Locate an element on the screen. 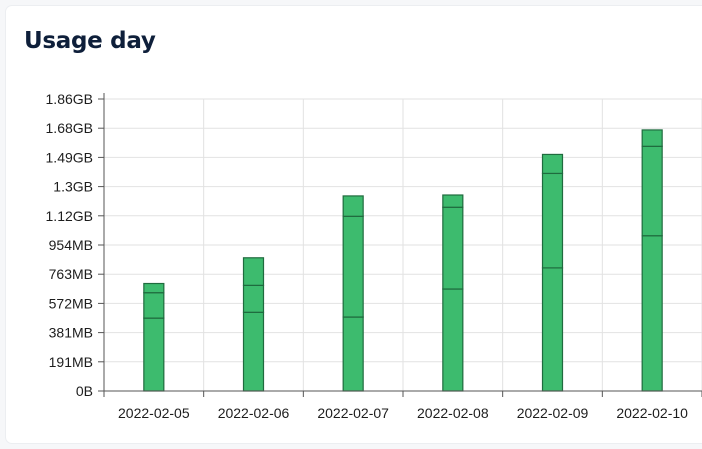  x-tick-label: 2022-02-06 is located at coordinates (254, 413).